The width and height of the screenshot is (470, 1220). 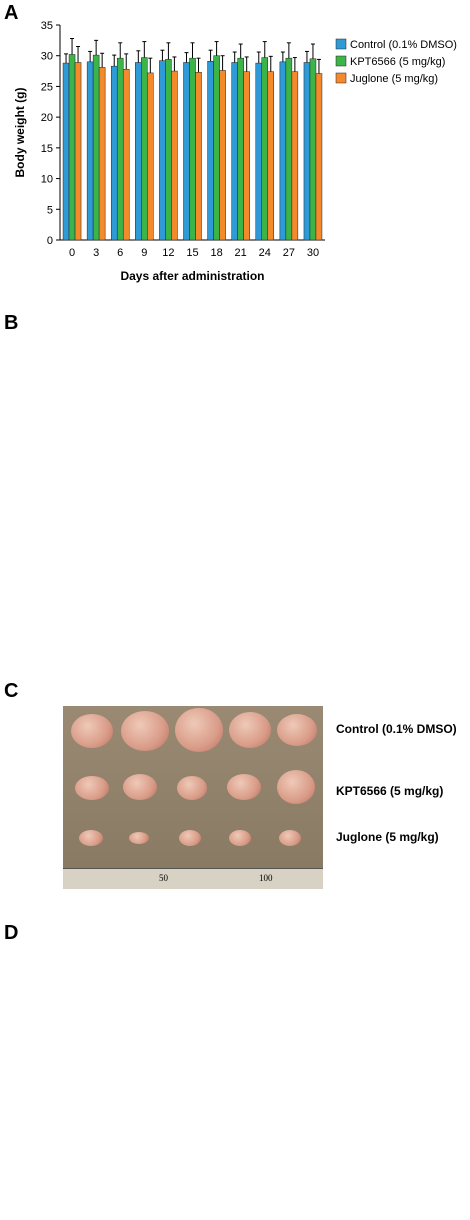 What do you see at coordinates (144, 253) in the screenshot?
I see `x-tick-label: 9` at bounding box center [144, 253].